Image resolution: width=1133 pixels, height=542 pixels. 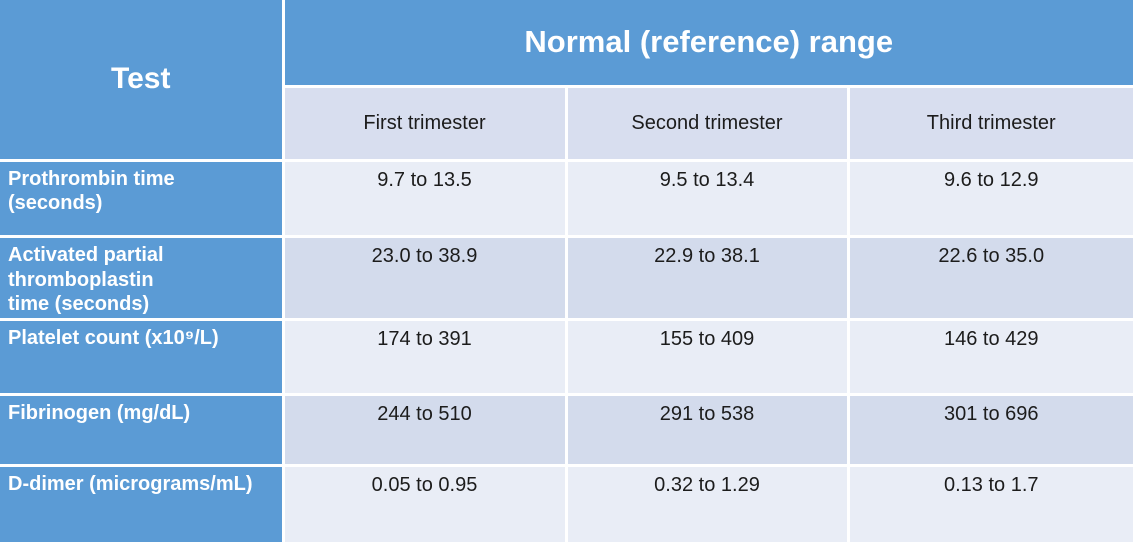 What do you see at coordinates (707, 429) in the screenshot?
I see `cell-fibrinogen-second-trimester: 291 to 538` at bounding box center [707, 429].